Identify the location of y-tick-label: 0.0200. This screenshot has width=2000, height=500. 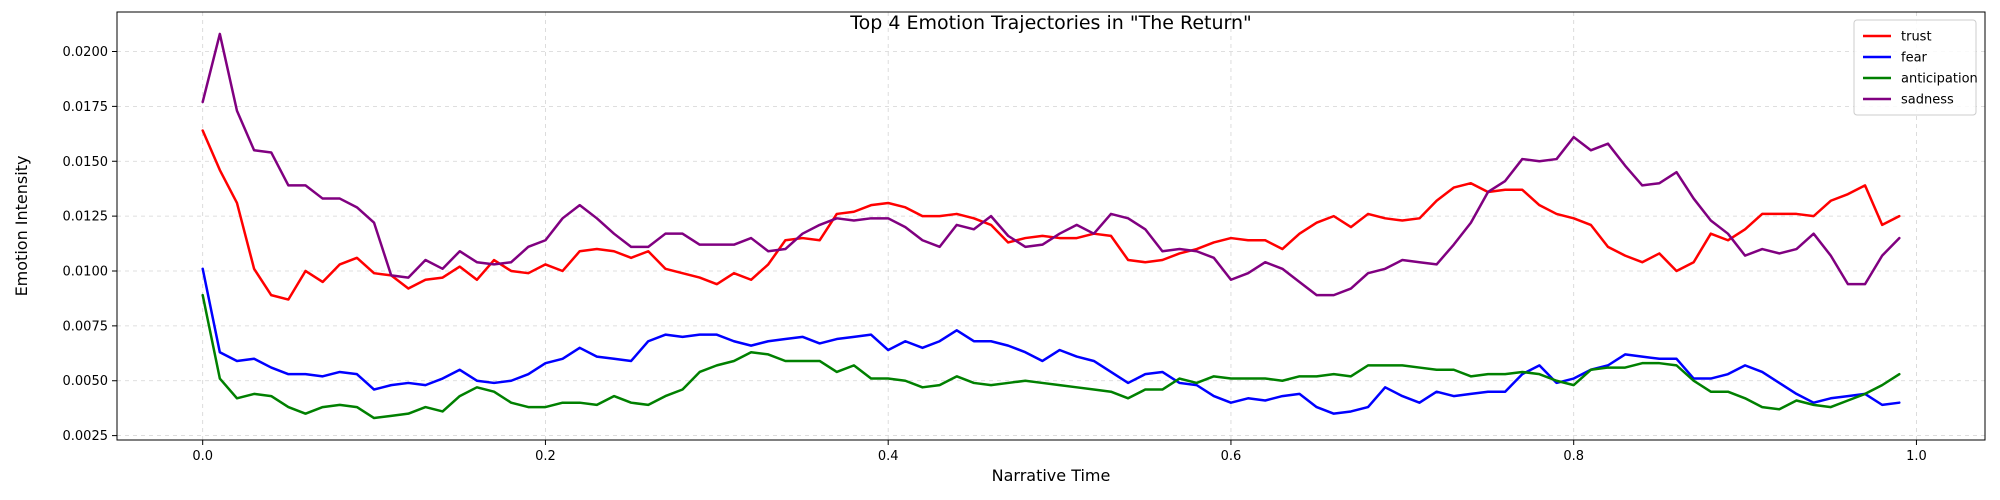
(86, 52).